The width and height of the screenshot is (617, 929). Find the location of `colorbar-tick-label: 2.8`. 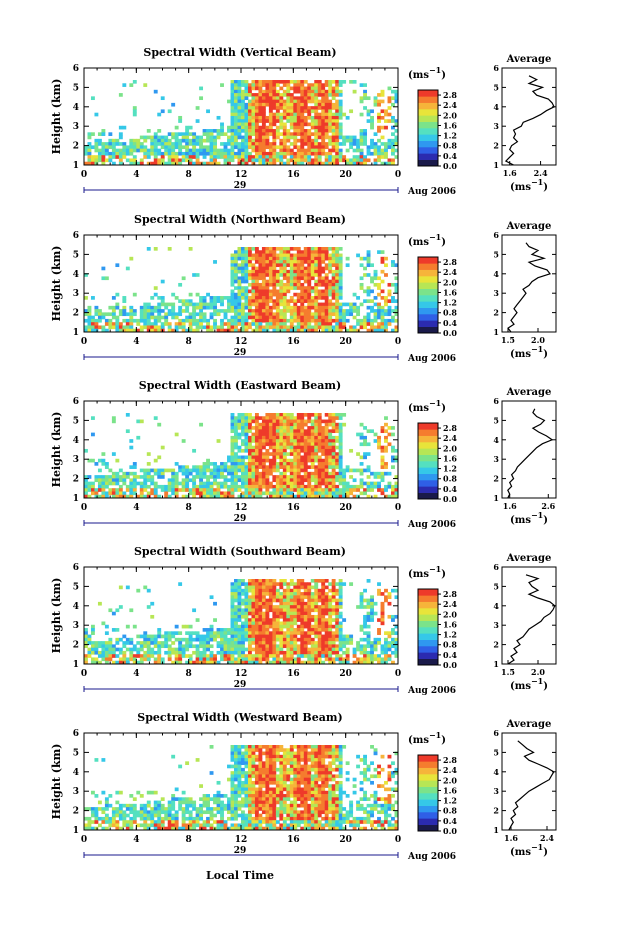

colorbar-tick-label: 2.8 is located at coordinates (450, 262).